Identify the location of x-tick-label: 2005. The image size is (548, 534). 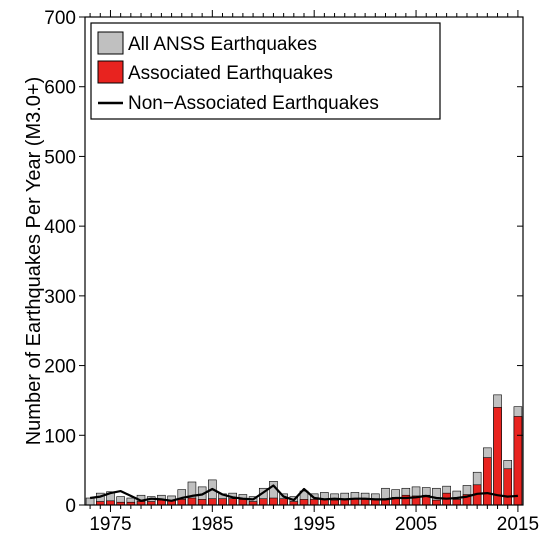
(416, 524).